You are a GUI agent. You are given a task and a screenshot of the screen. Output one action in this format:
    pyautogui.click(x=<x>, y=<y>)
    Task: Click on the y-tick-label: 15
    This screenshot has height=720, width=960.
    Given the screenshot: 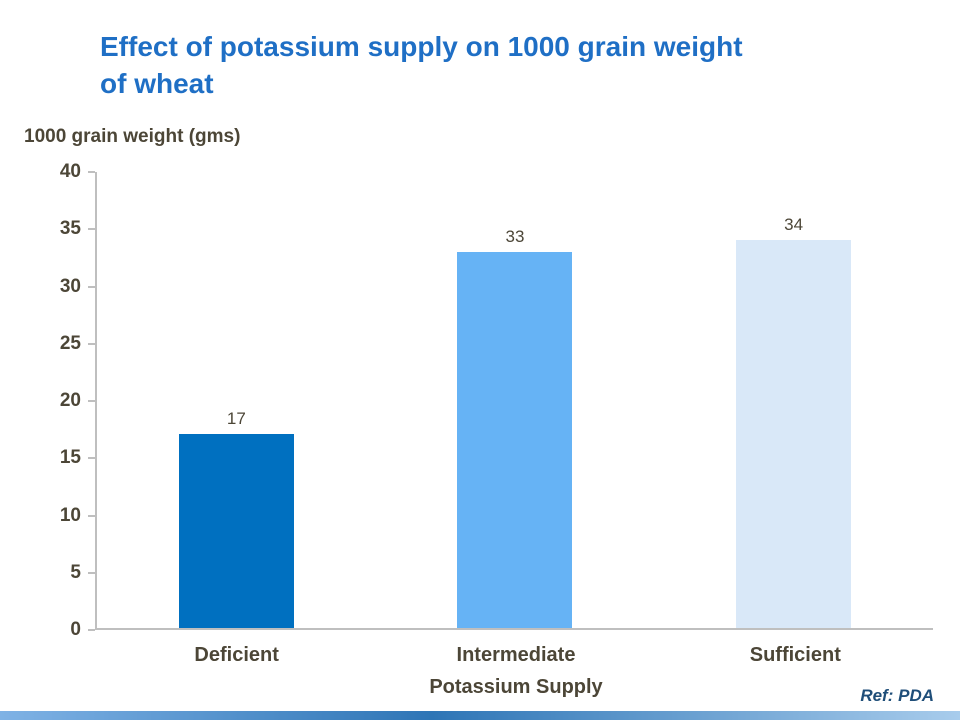 What is the action you would take?
    pyautogui.click(x=70, y=458)
    